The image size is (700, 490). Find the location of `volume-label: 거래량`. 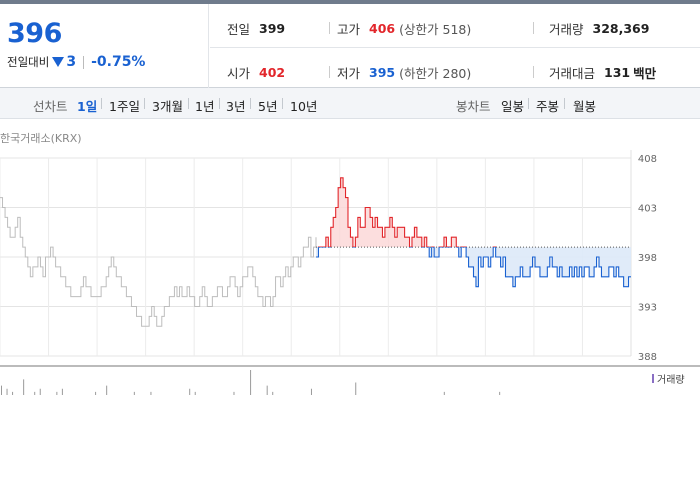

volume-label: 거래량 is located at coordinates (566, 29).